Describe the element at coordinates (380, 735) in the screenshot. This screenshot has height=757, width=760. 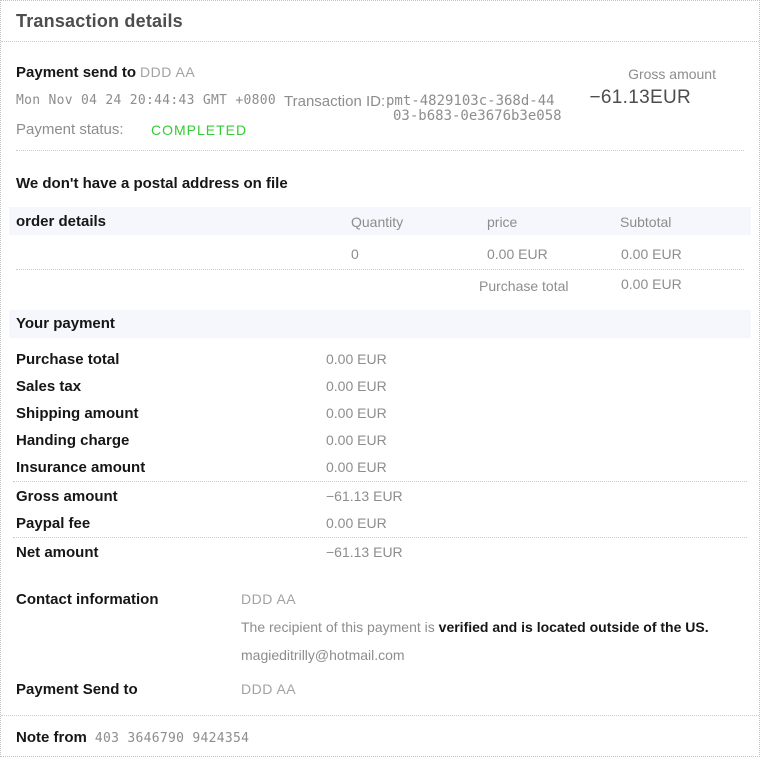
I see `note-section: Note from 403 3646790 9424354` at that location.